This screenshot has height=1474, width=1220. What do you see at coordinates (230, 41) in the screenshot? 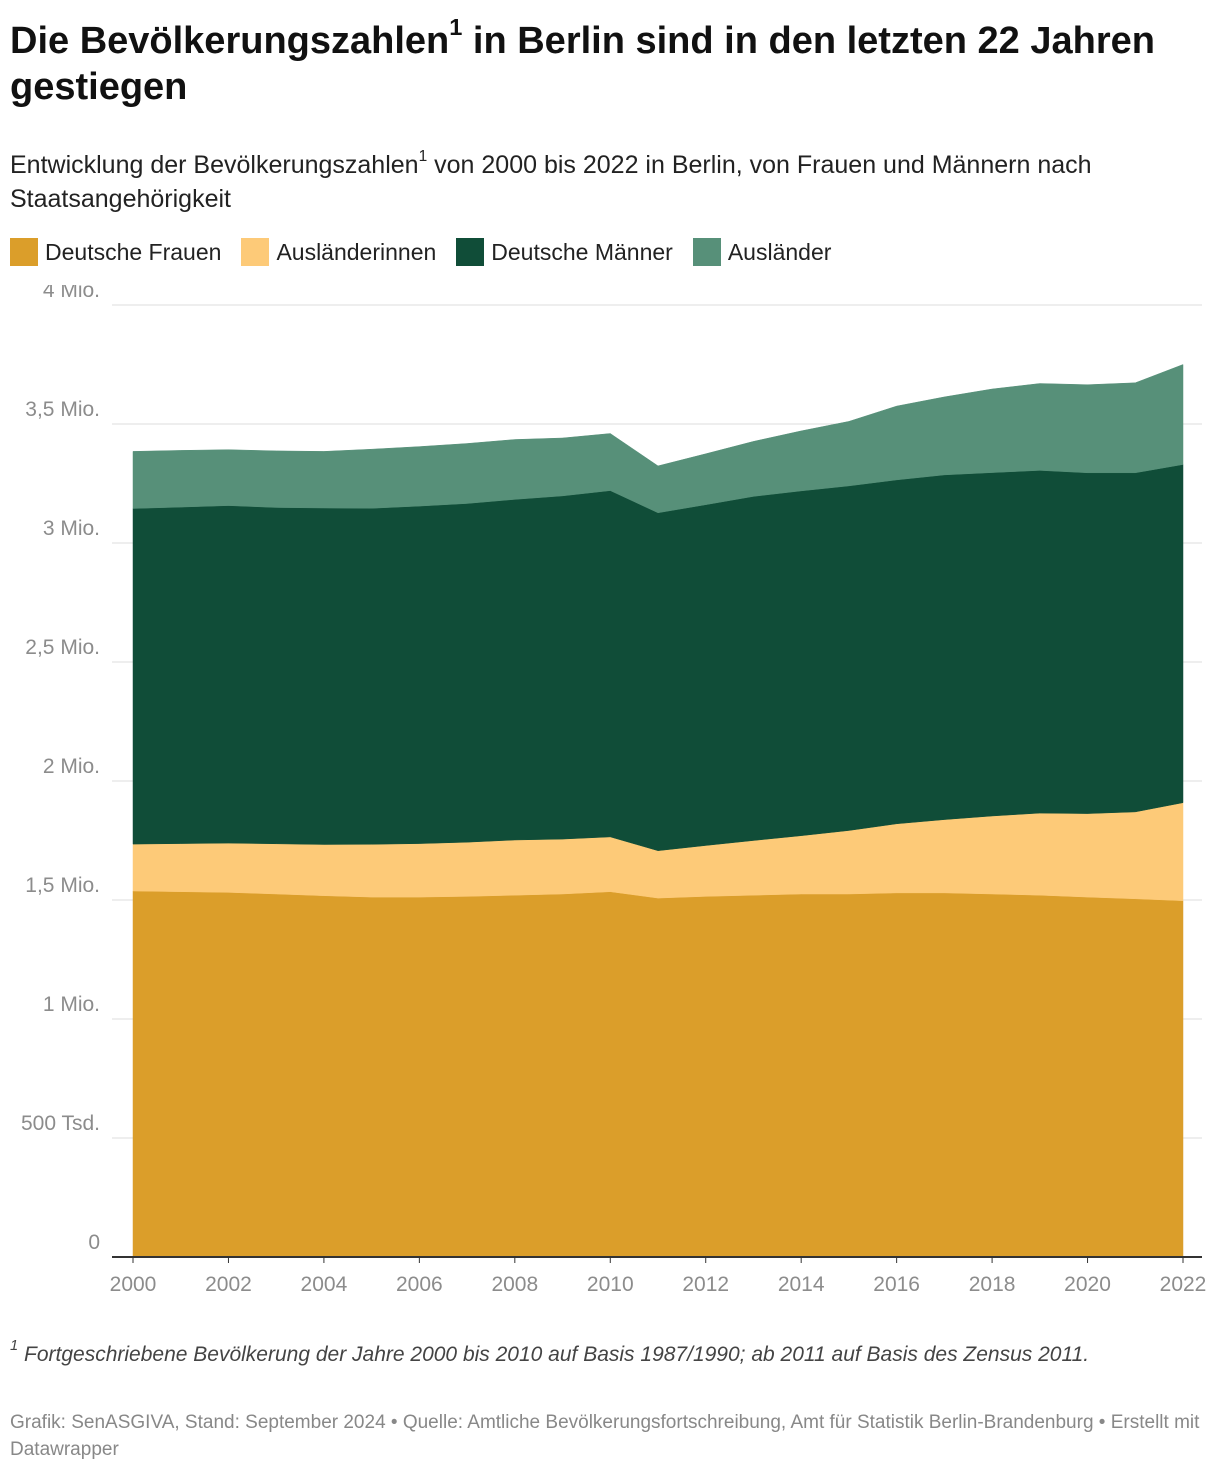
I see `title-text: Die Bevölkerungszahlen` at bounding box center [230, 41].